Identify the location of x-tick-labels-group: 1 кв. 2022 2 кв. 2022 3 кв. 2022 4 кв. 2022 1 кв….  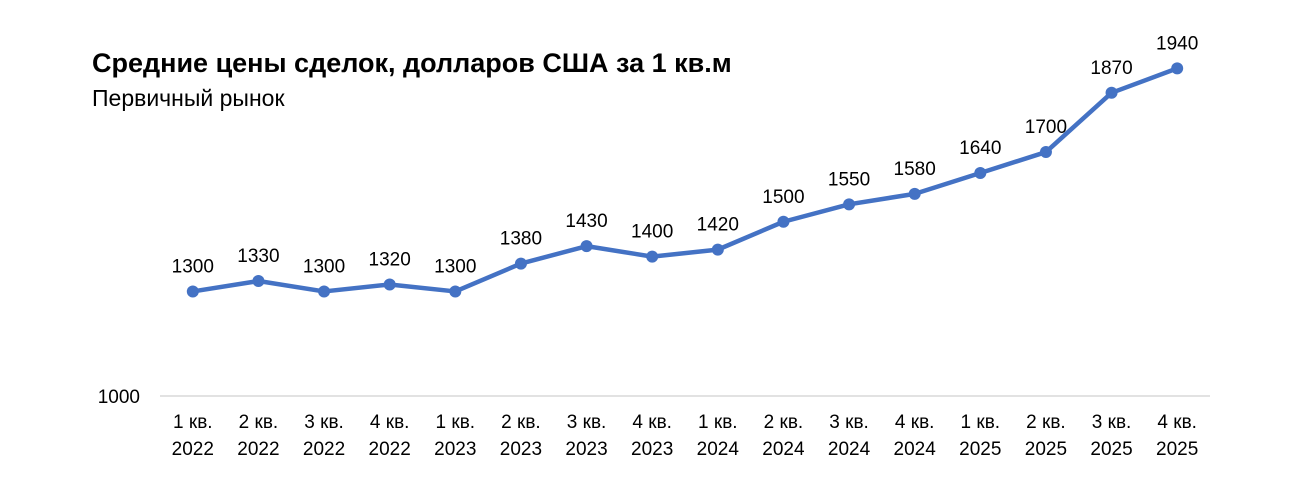
(685, 436).